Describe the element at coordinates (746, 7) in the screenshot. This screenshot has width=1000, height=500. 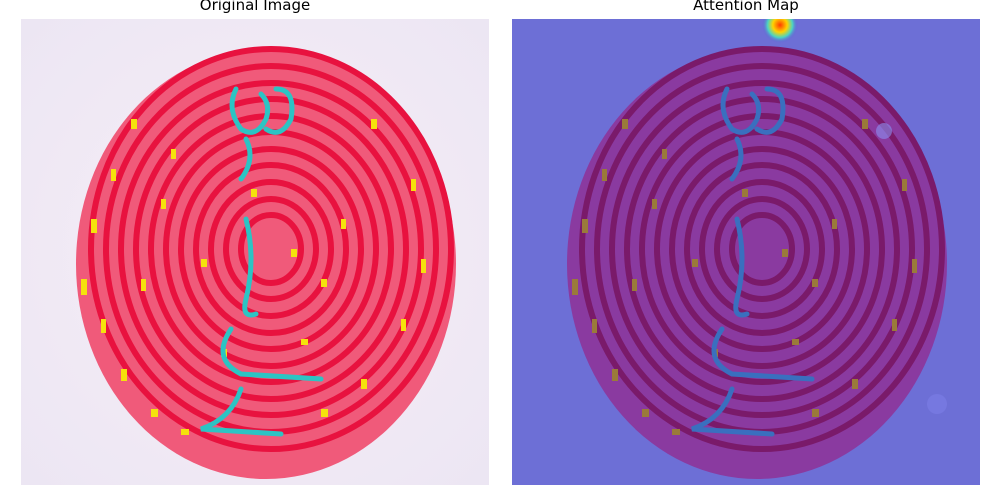
I see `attention-map-title: Attention Map` at that location.